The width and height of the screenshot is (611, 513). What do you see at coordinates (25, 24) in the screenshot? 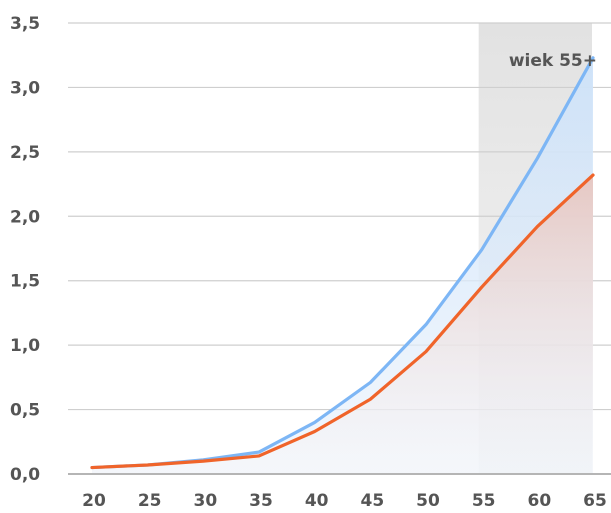
I see `y-tick-label: 3,5` at bounding box center [25, 24].